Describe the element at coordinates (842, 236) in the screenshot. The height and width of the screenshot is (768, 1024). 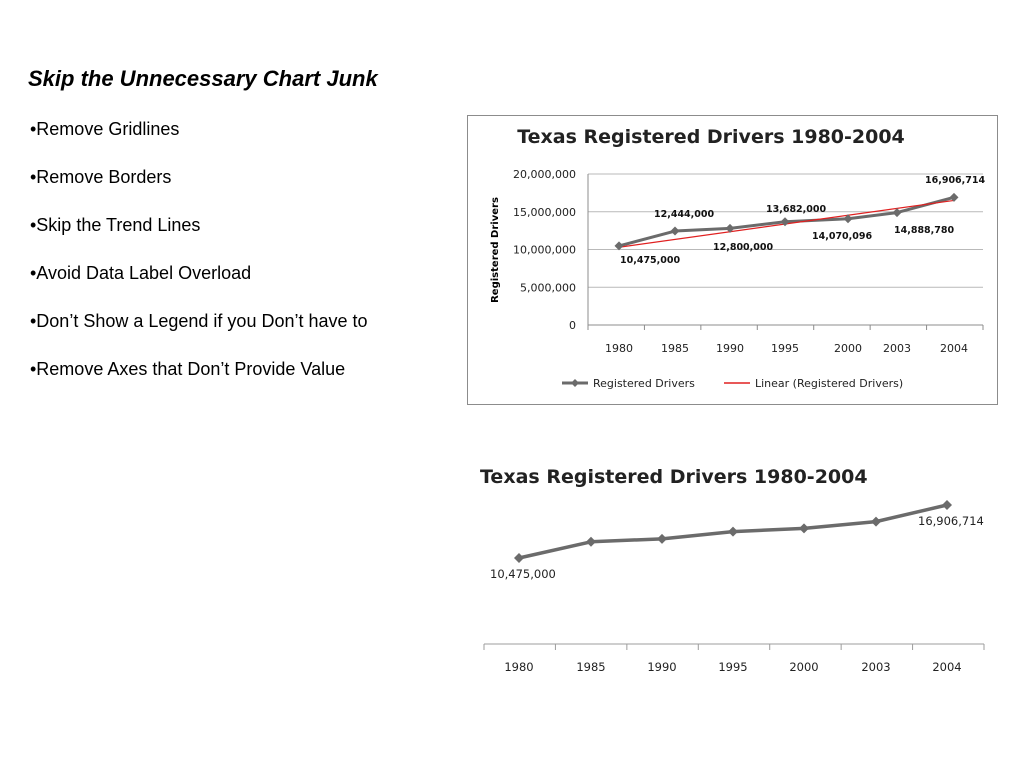
I see `data-label: 14,070,096` at that location.